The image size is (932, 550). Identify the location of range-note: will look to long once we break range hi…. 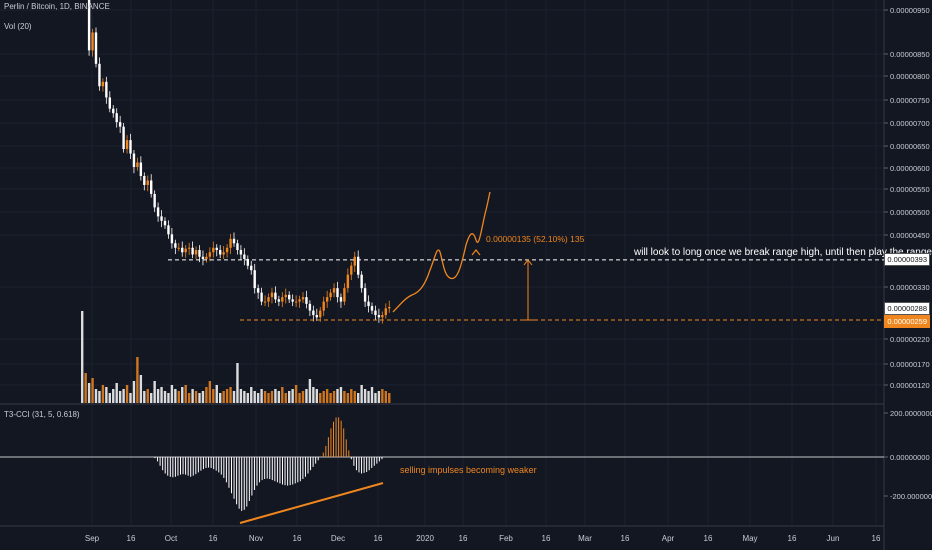
(783, 252).